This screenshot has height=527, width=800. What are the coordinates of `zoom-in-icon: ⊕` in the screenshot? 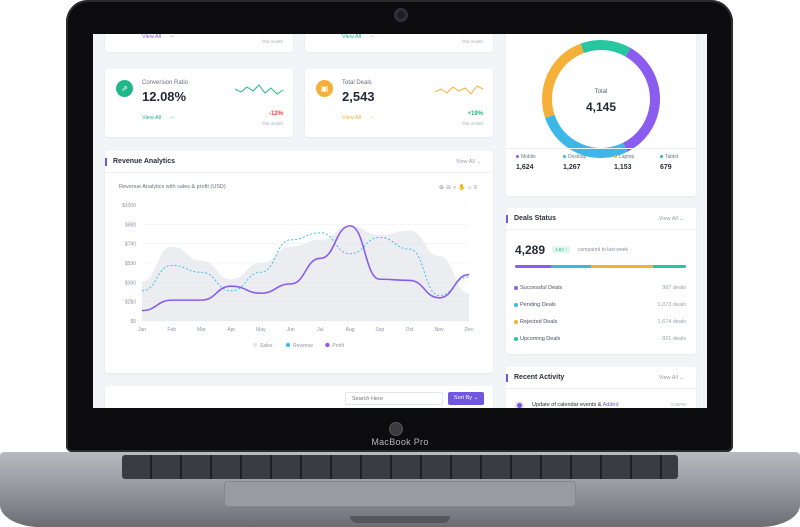 It's located at (442, 188).